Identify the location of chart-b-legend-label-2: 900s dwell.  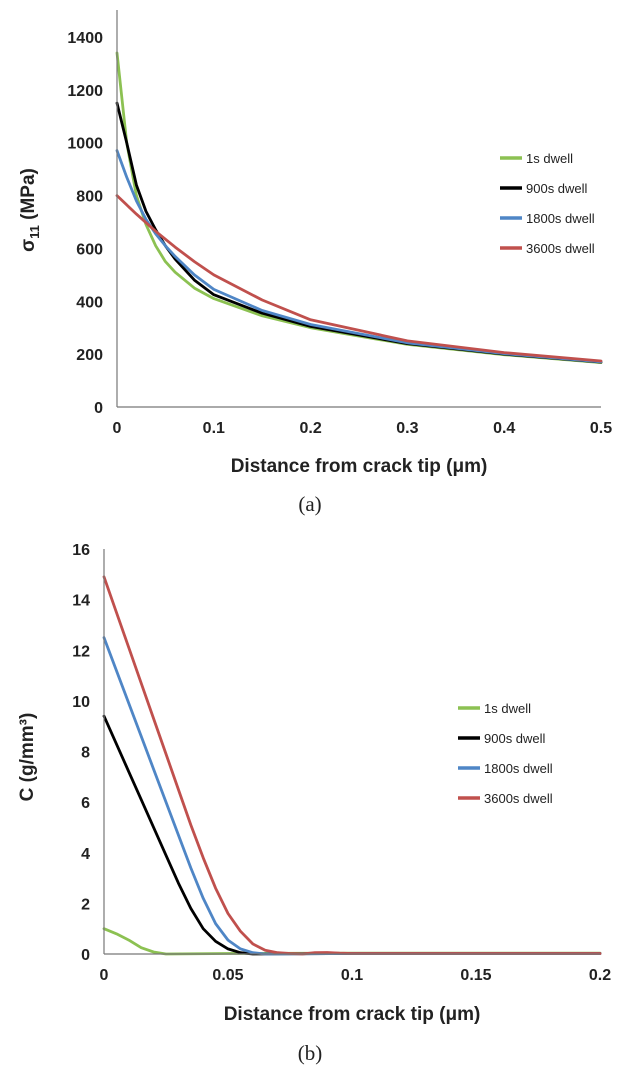
(515, 738).